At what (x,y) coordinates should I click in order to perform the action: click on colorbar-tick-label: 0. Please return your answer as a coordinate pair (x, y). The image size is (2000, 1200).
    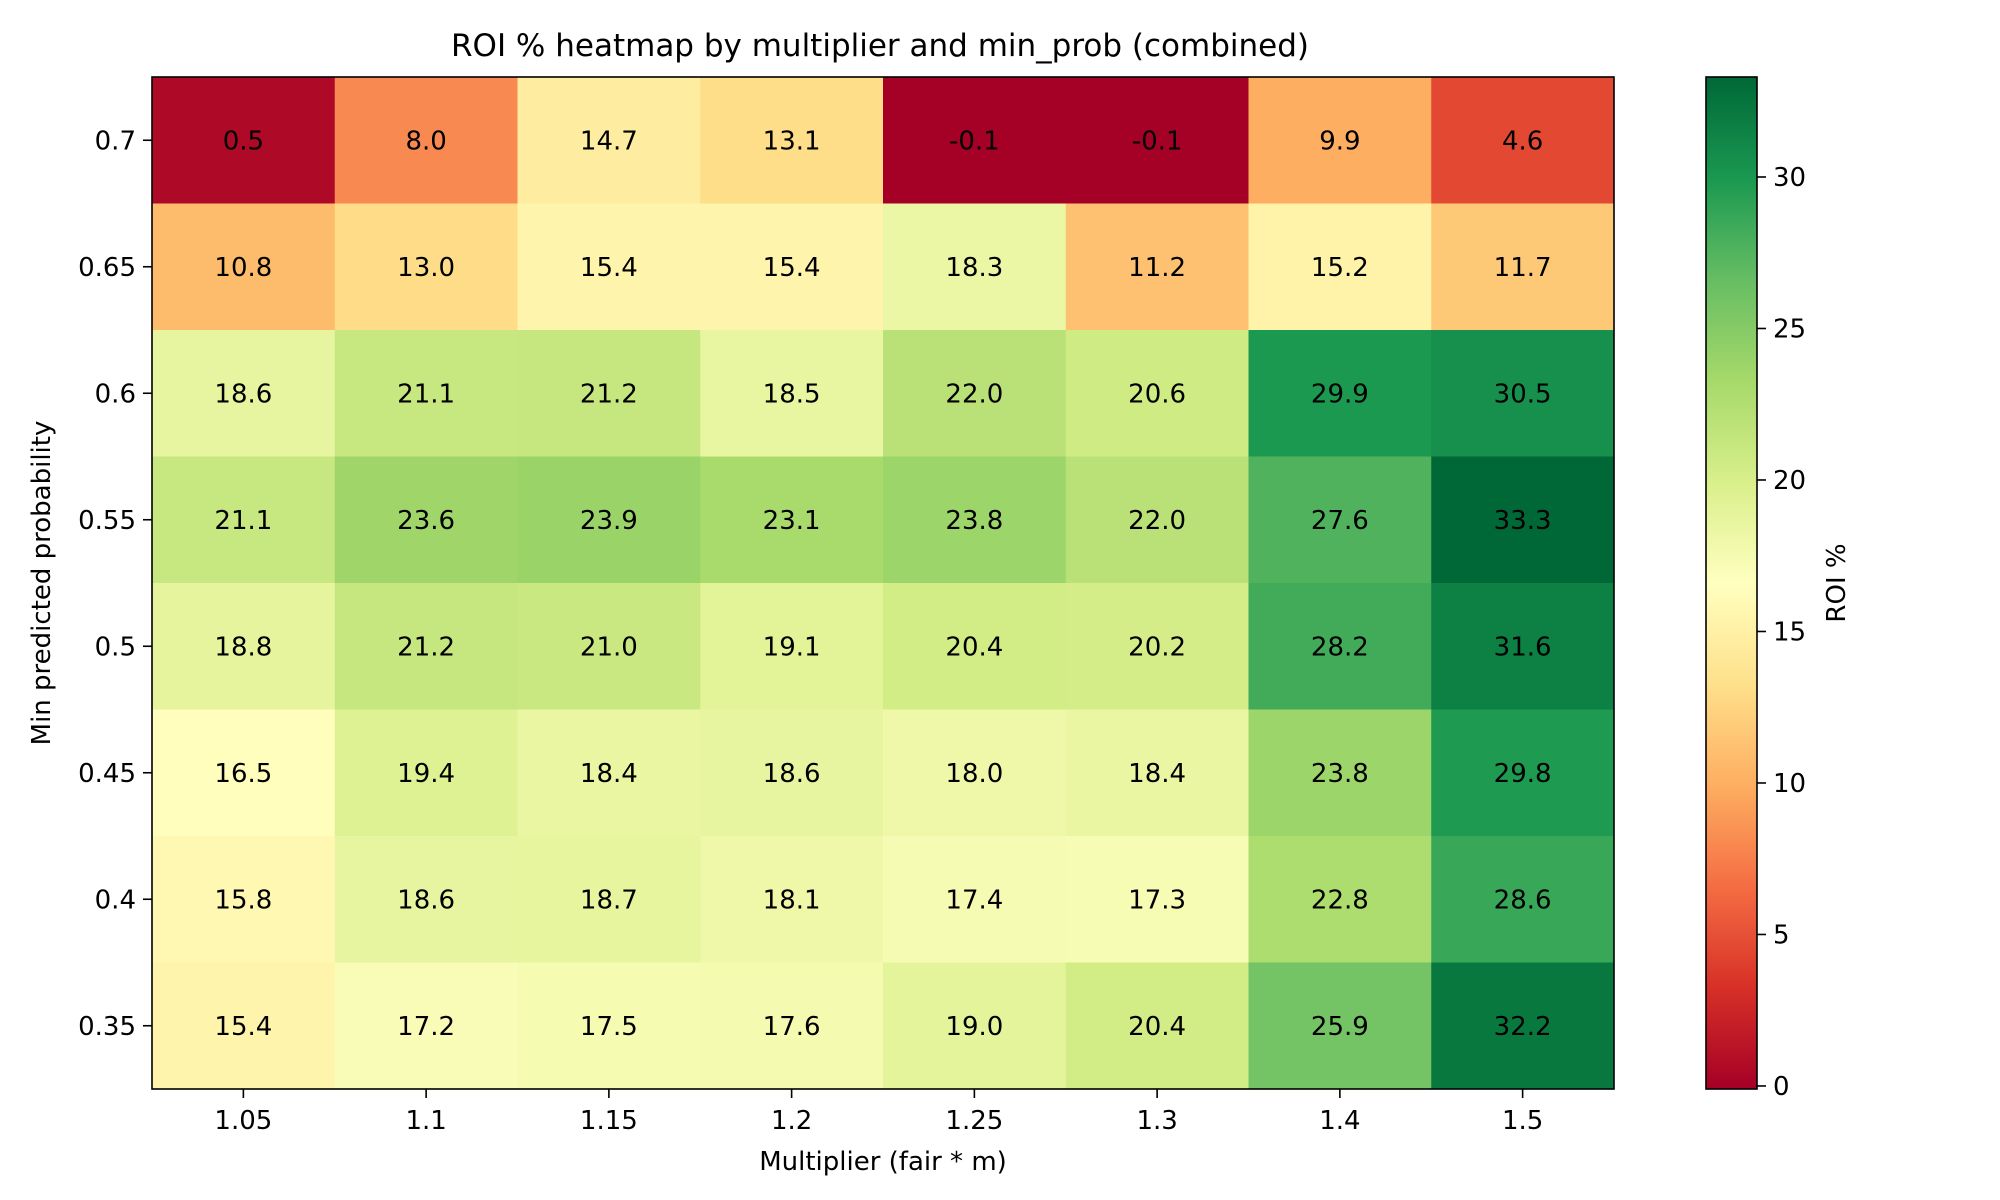
    Looking at the image, I should click on (1781, 1087).